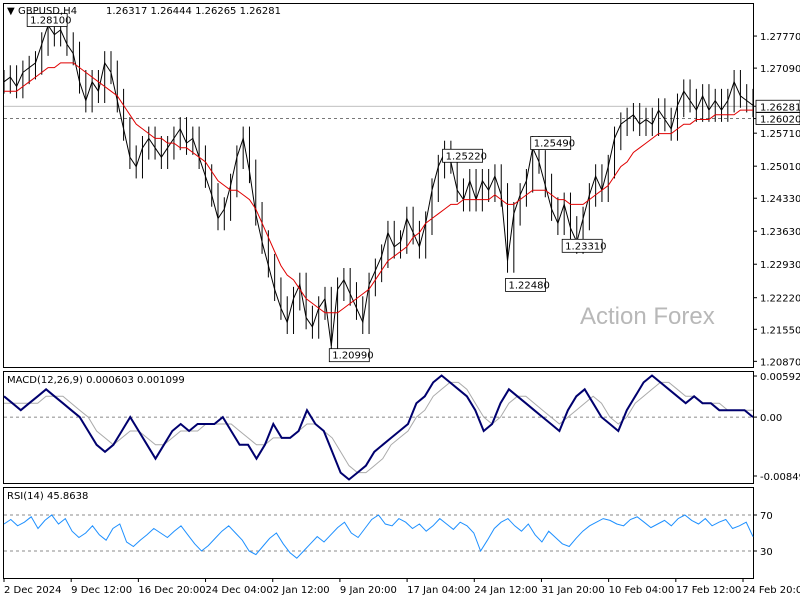 This screenshot has width=800, height=600. Describe the element at coordinates (771, 418) in the screenshot. I see `y-tick-label: 0.00` at that location.